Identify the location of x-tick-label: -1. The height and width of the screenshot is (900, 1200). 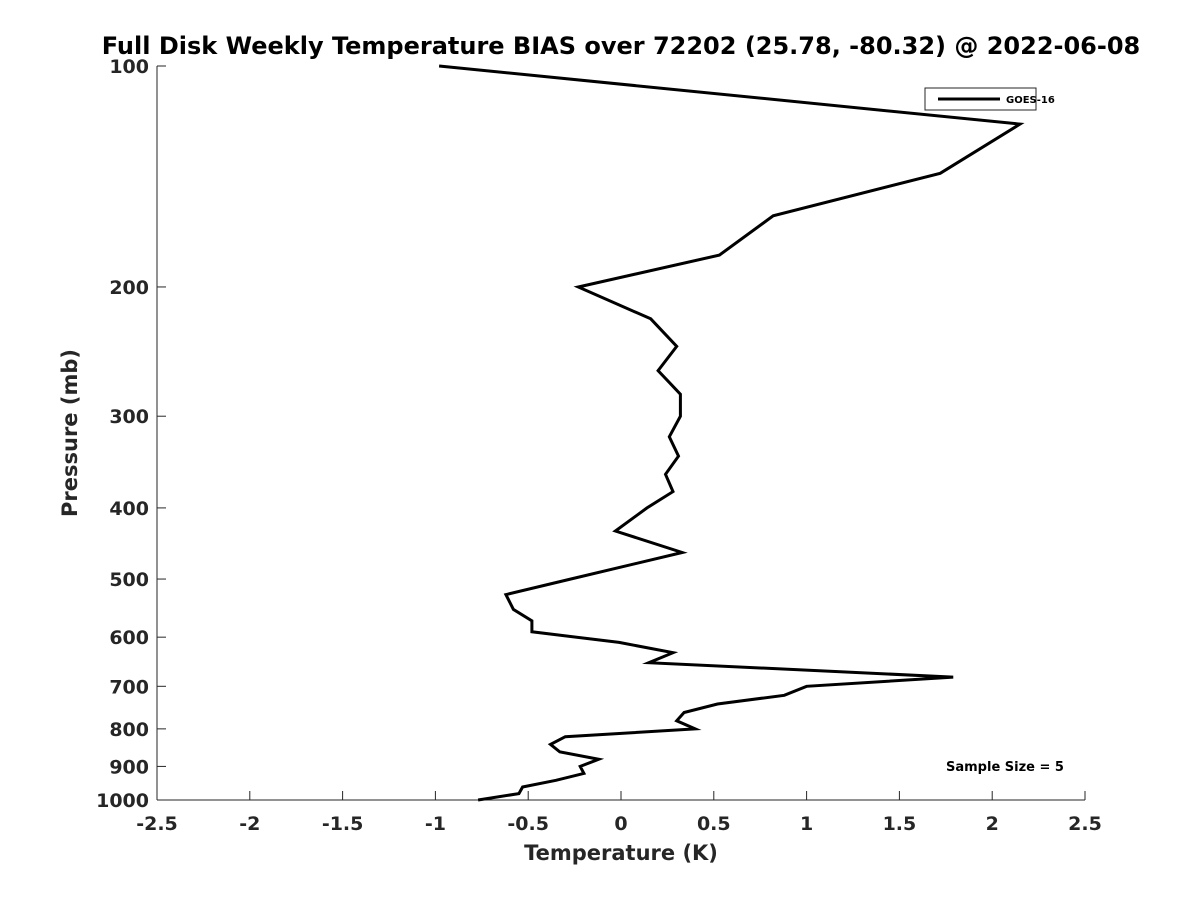
(435, 824).